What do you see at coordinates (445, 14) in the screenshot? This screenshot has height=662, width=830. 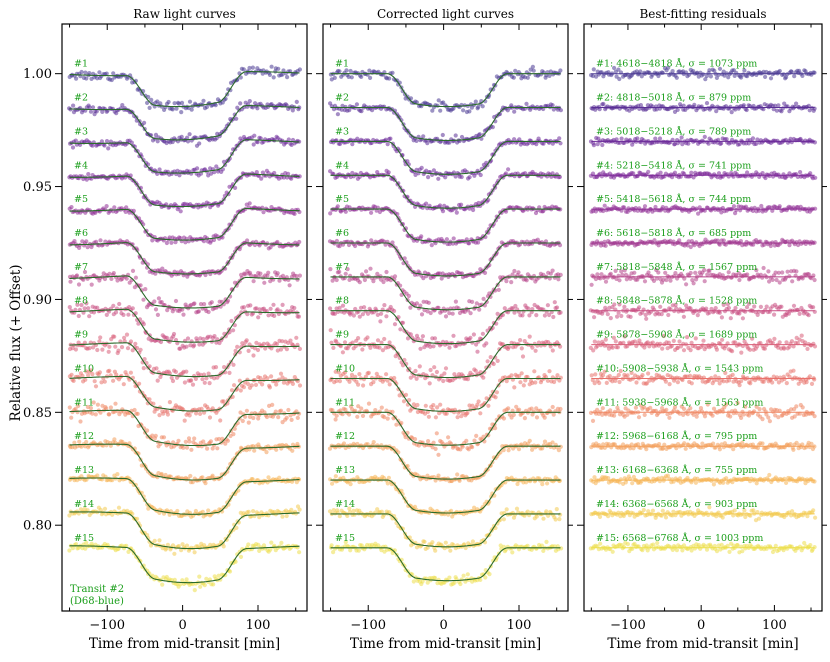 I see `panel-title-corrected: Corrected light curves` at bounding box center [445, 14].